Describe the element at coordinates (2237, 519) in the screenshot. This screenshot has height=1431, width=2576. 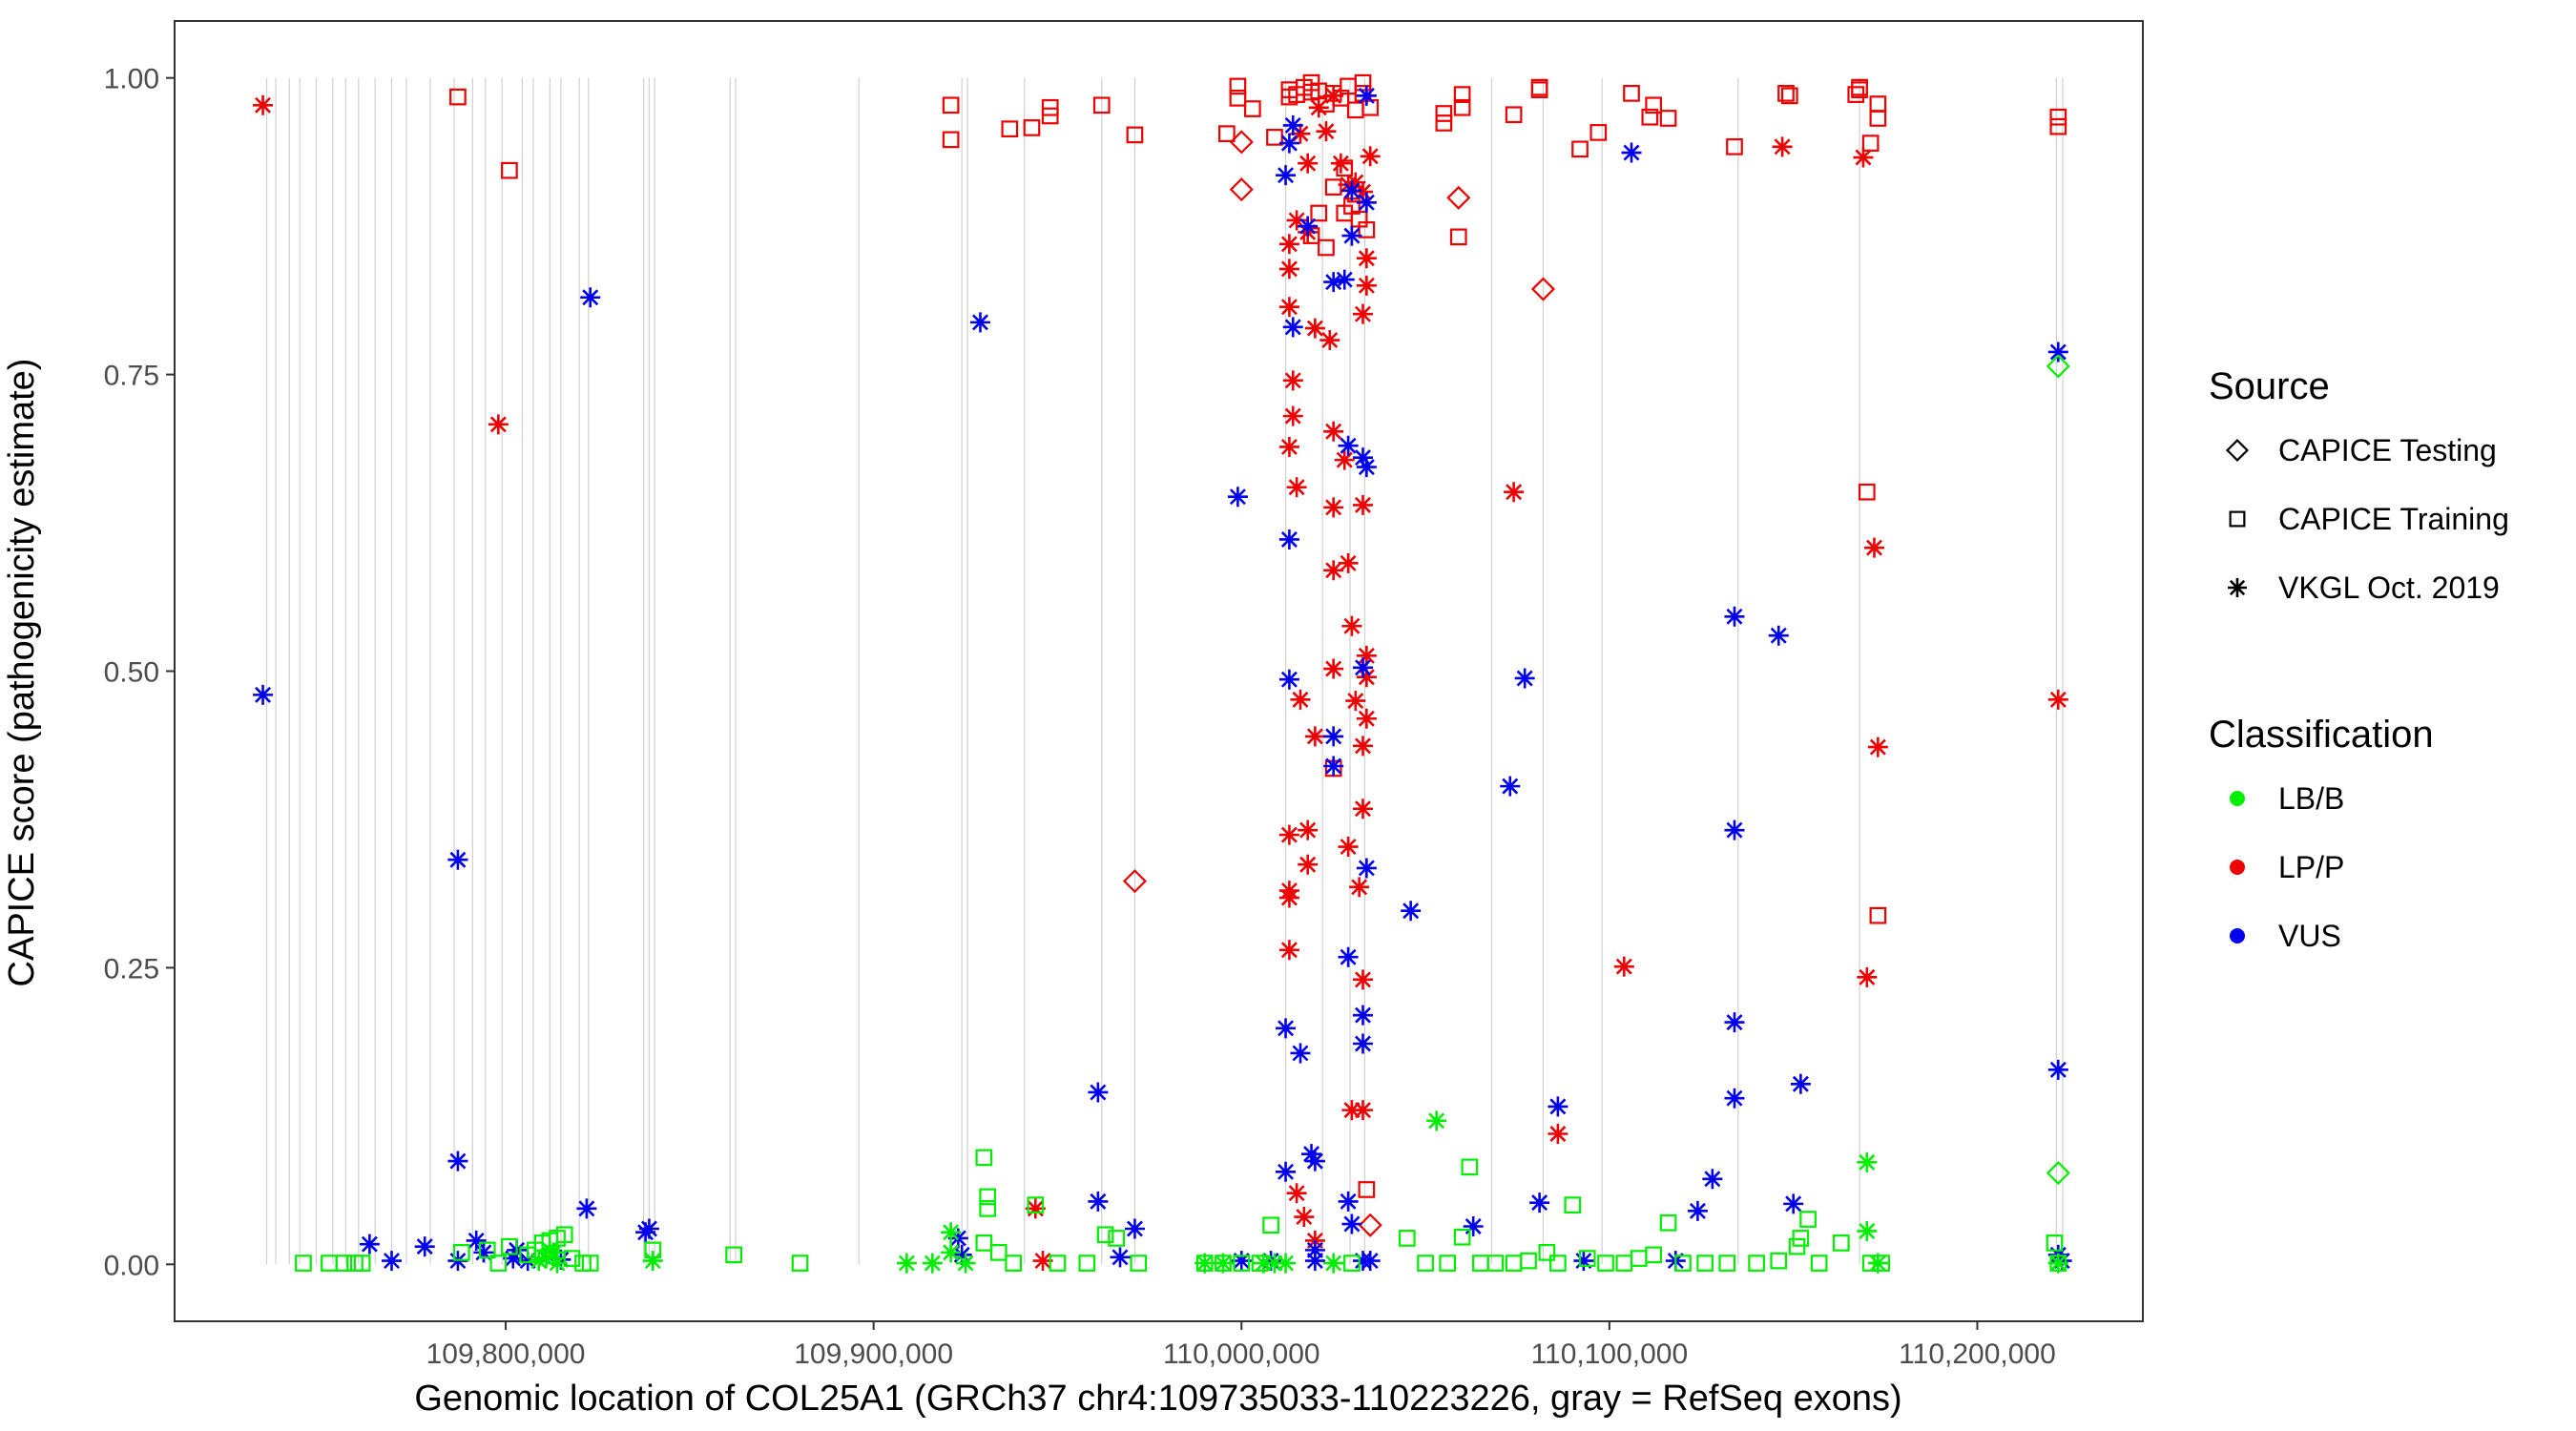
I see `legend-key-square` at that location.